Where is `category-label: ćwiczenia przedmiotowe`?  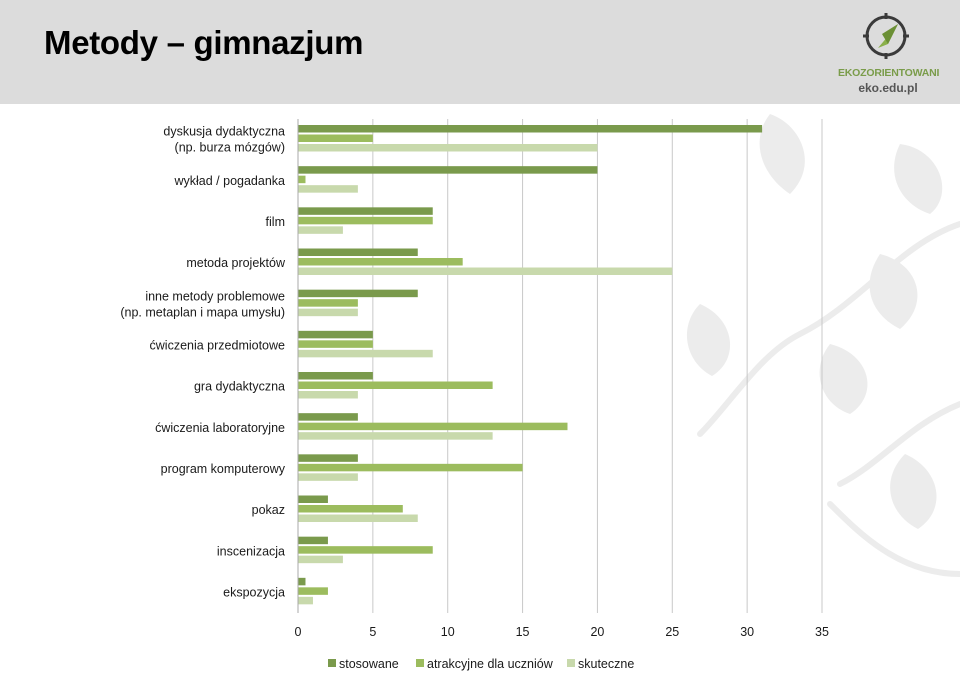 category-label: ćwiczenia przedmiotowe is located at coordinates (218, 345).